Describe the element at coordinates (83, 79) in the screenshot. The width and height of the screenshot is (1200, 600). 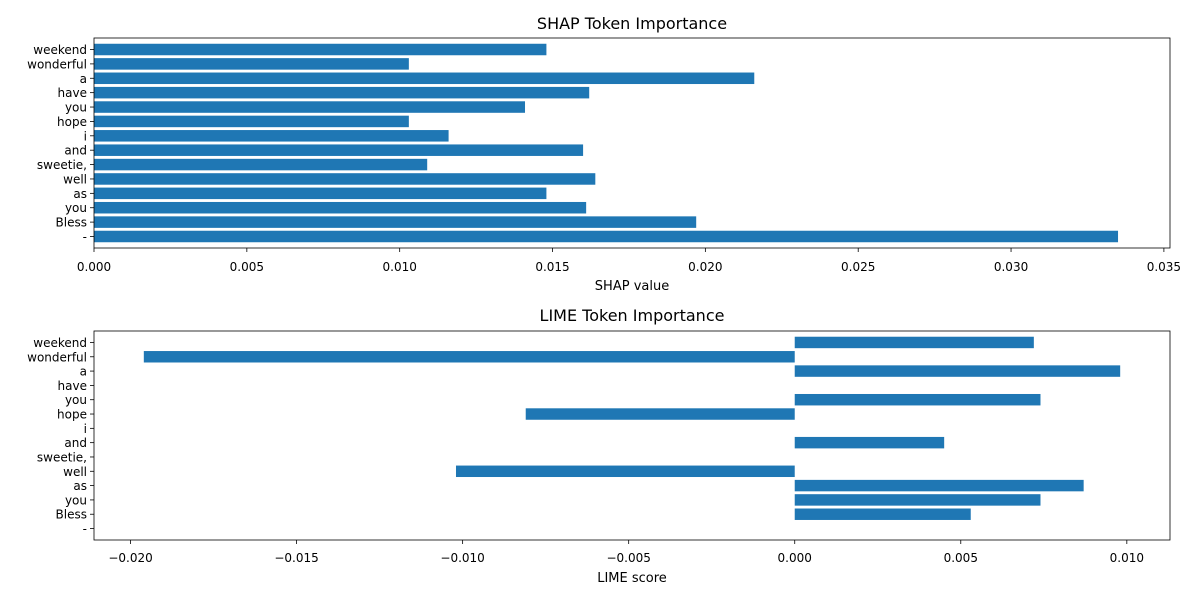
I see `shap-y-tick-label: a` at that location.